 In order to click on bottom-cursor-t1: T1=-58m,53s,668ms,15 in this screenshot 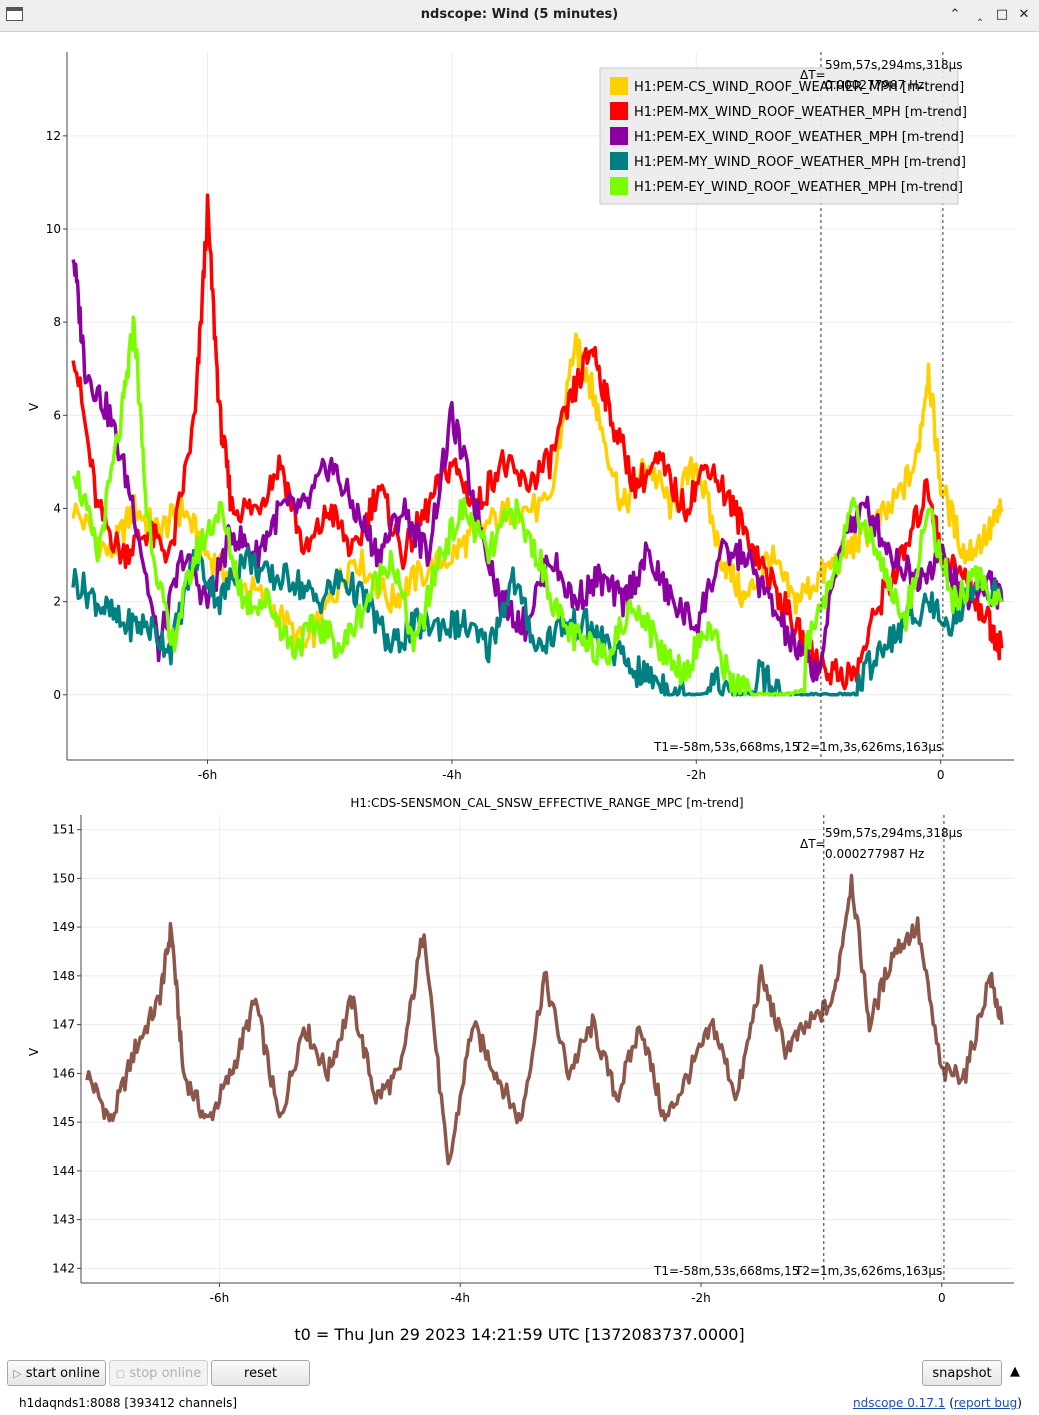, I will do `click(726, 1271)`.